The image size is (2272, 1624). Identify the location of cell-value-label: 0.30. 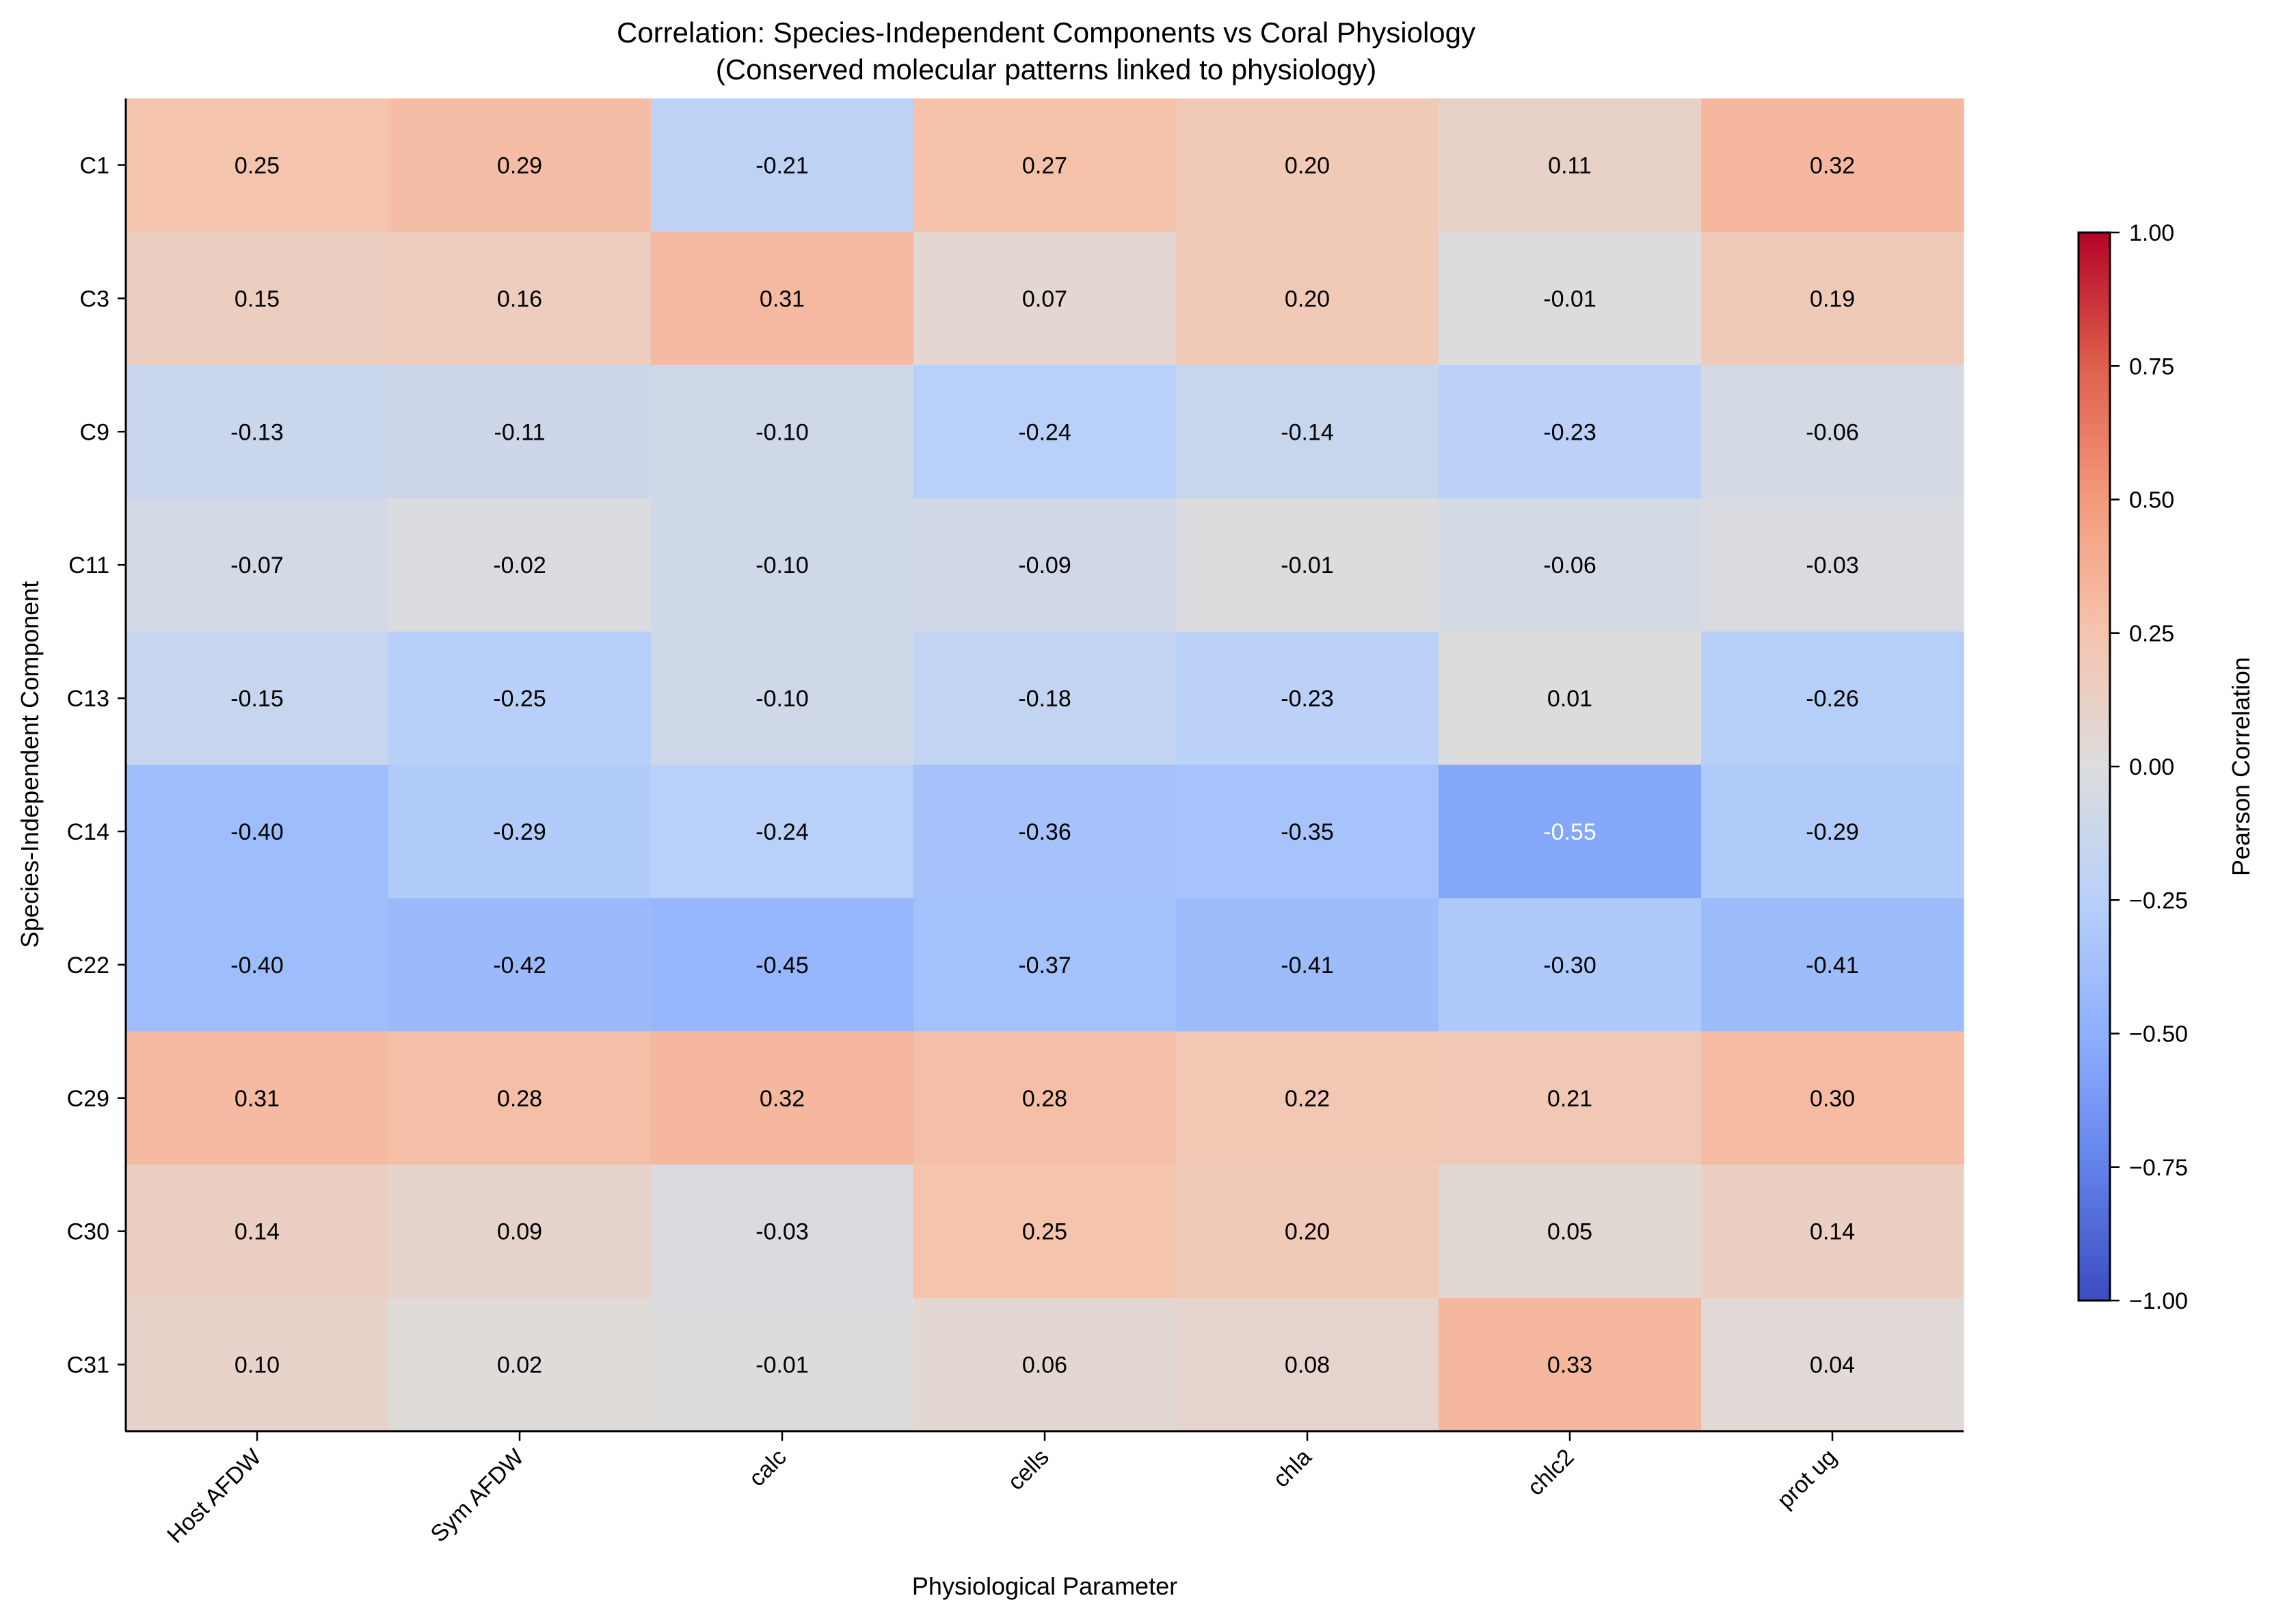
(1832, 1099).